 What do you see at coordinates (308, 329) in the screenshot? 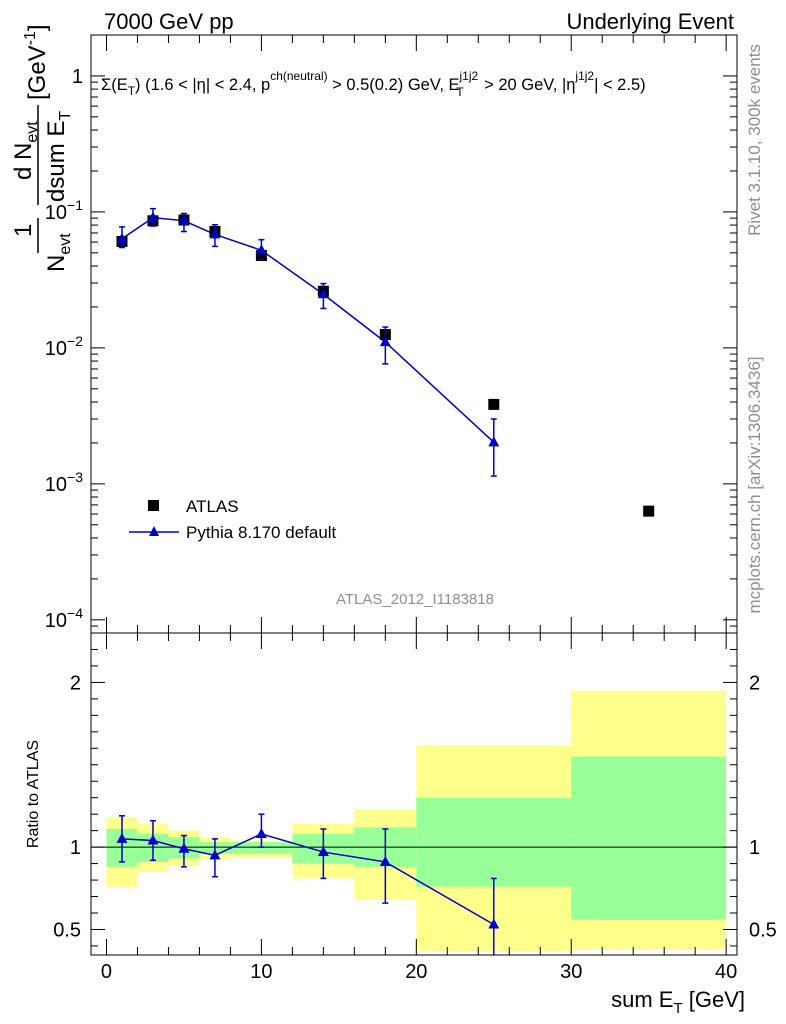
I see `pythia-line` at bounding box center [308, 329].